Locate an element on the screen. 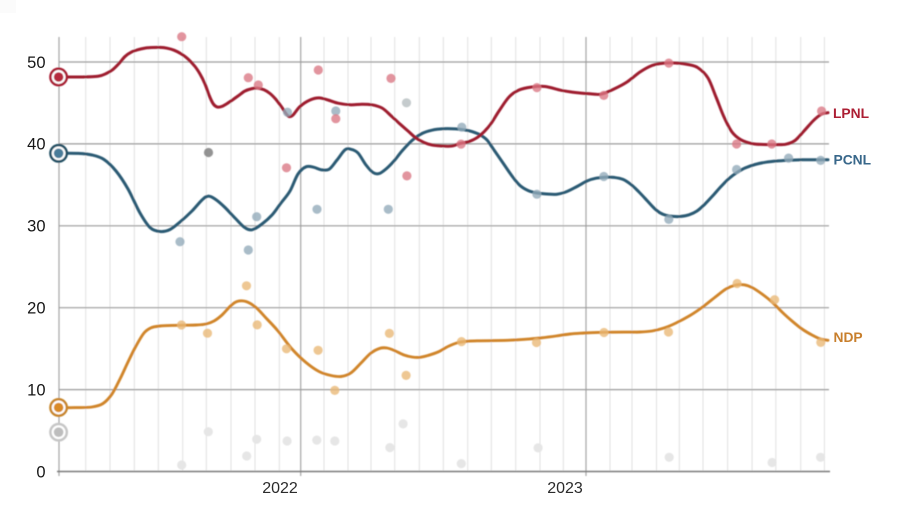  svg-text: PCNL is located at coordinates (853, 160).